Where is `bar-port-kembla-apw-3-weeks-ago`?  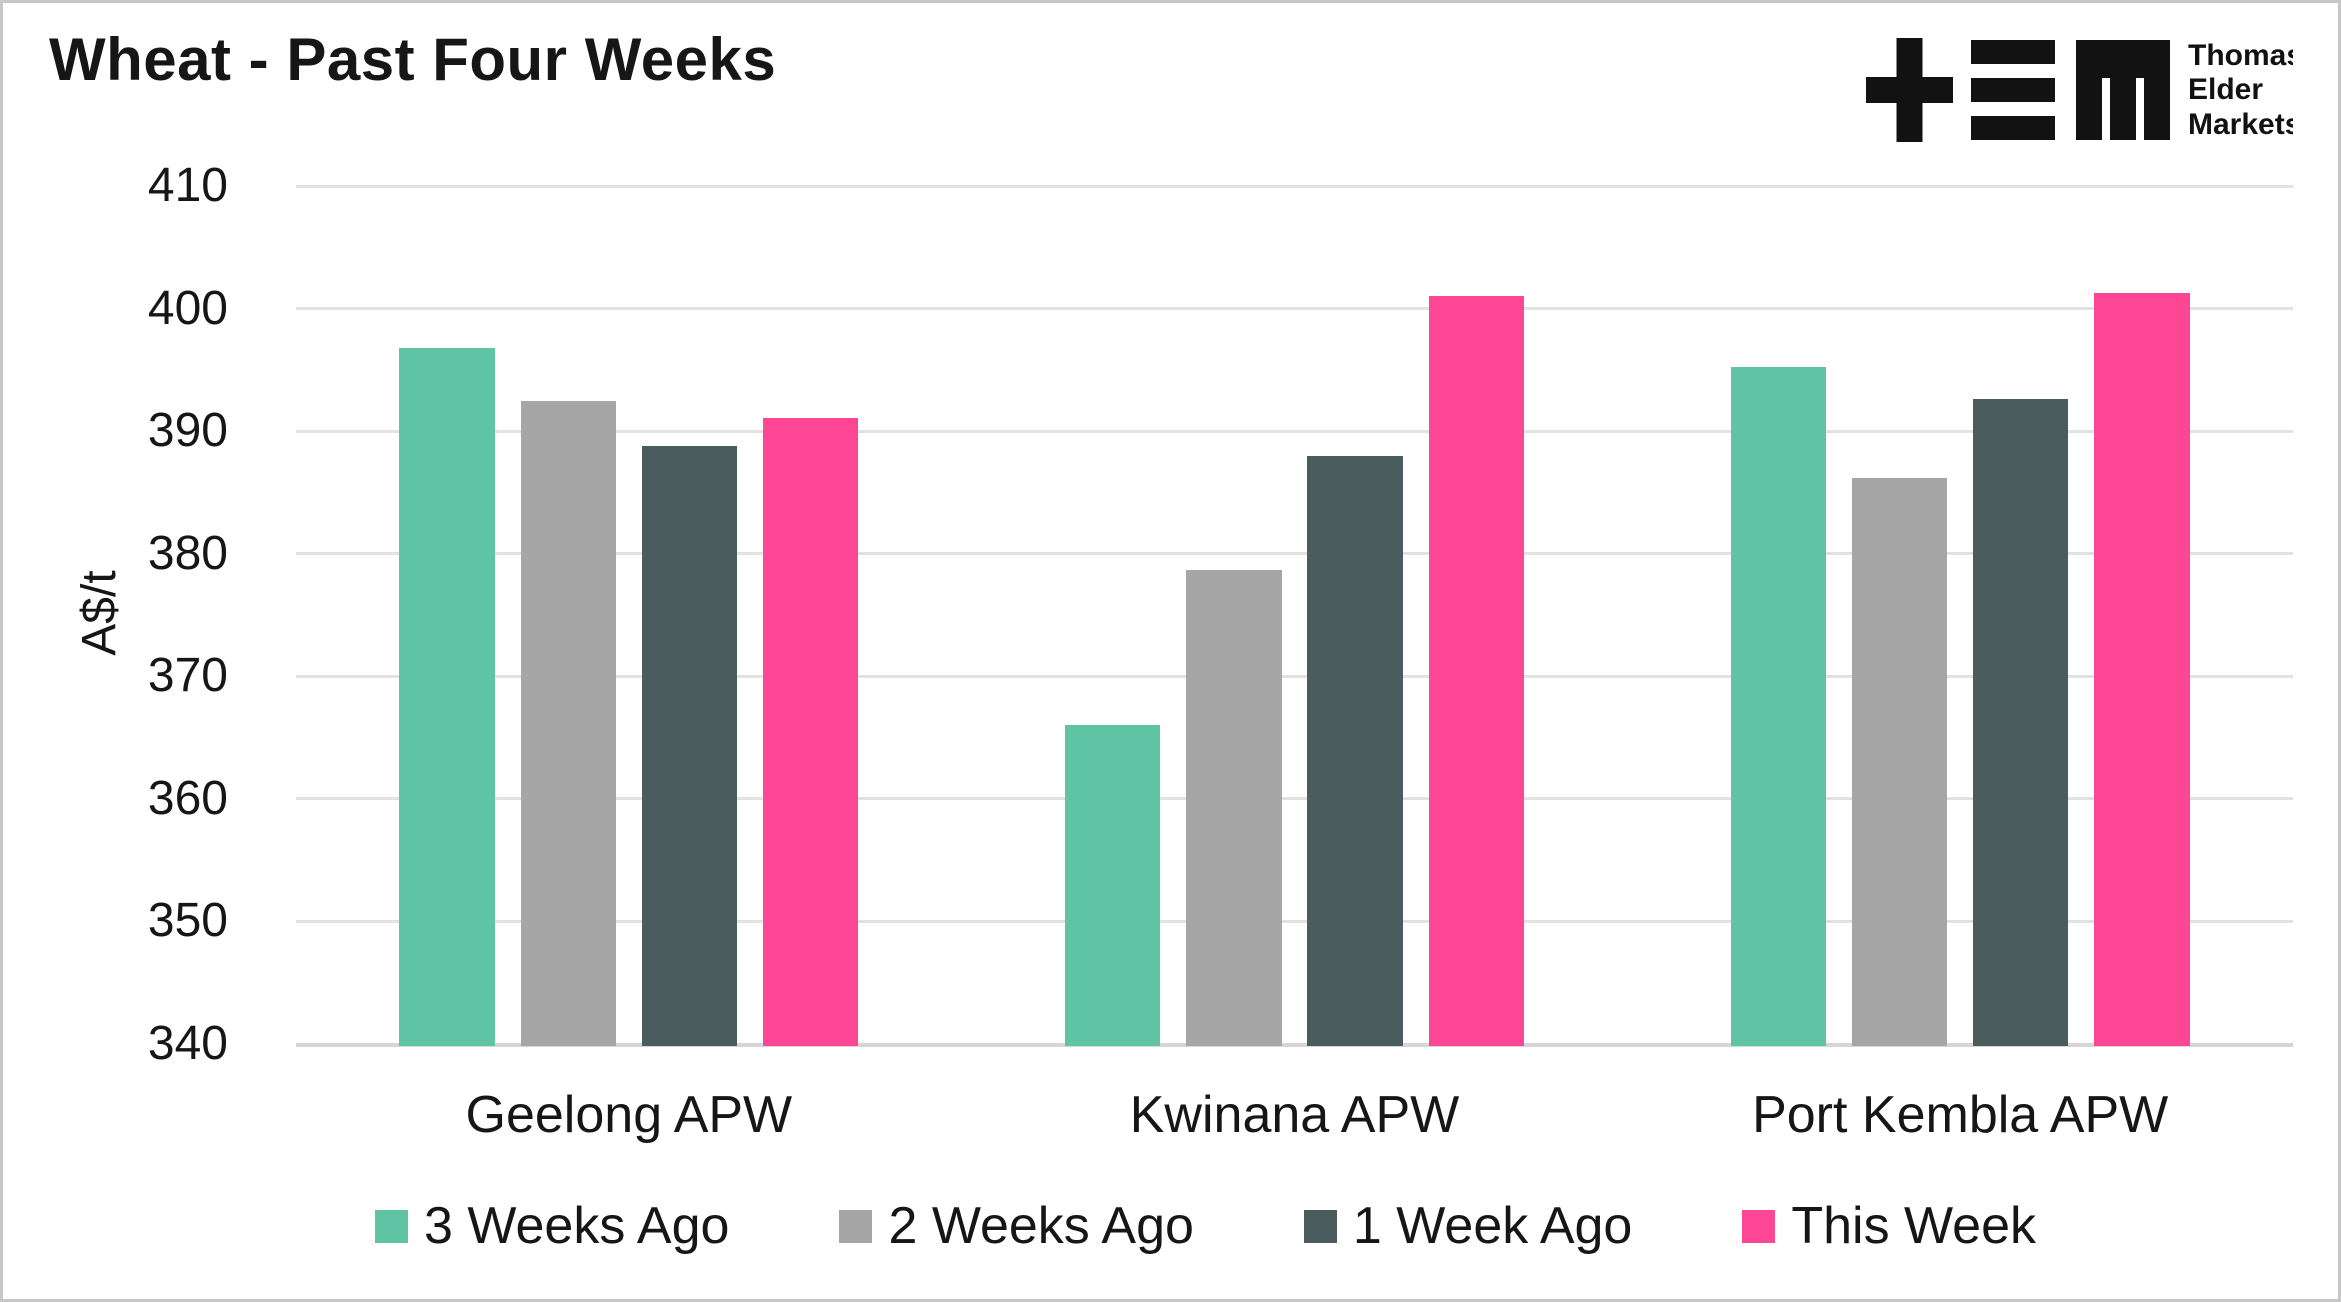
bar-port-kembla-apw-3-weeks-ago is located at coordinates (1778, 706).